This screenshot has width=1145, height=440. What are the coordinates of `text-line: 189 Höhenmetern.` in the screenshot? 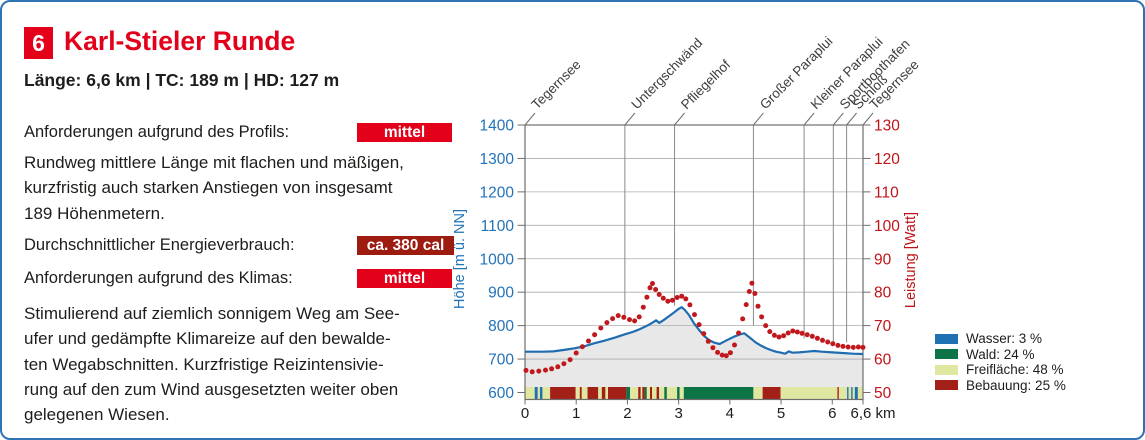 It's located at (94, 213).